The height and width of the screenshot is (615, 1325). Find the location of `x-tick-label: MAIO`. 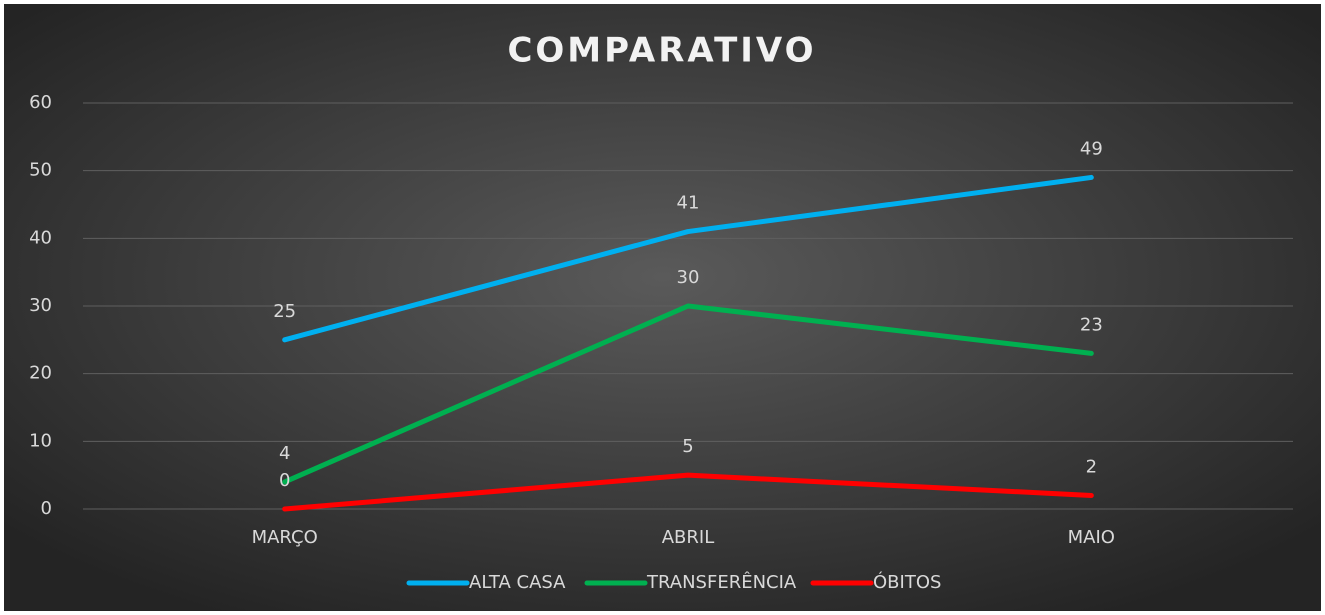

x-tick-label: MAIO is located at coordinates (1091, 537).